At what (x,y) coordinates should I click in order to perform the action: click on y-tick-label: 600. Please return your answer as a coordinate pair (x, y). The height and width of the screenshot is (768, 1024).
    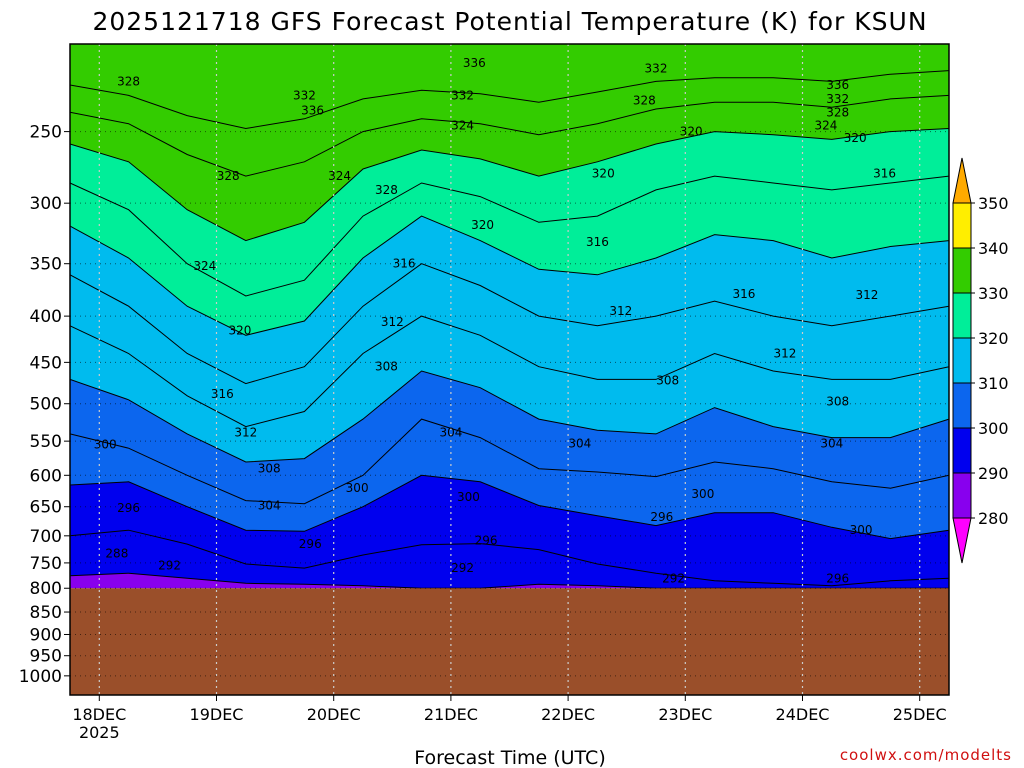
    Looking at the image, I should click on (46, 476).